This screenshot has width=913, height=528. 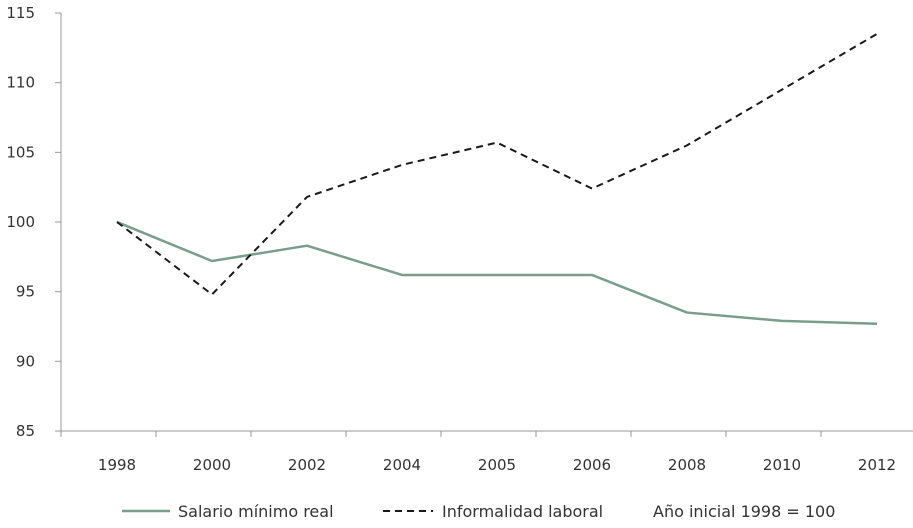 I want to click on x-tick-label: 2012, so click(x=877, y=465).